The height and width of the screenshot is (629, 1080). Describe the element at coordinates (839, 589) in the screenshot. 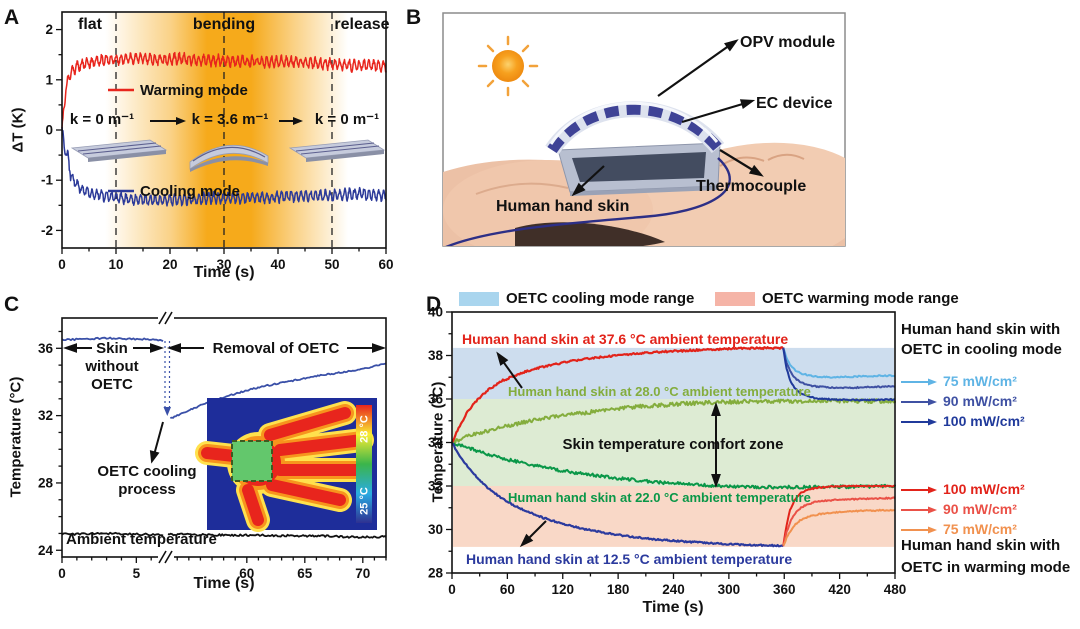

I see `x-tick-label: 420` at that location.